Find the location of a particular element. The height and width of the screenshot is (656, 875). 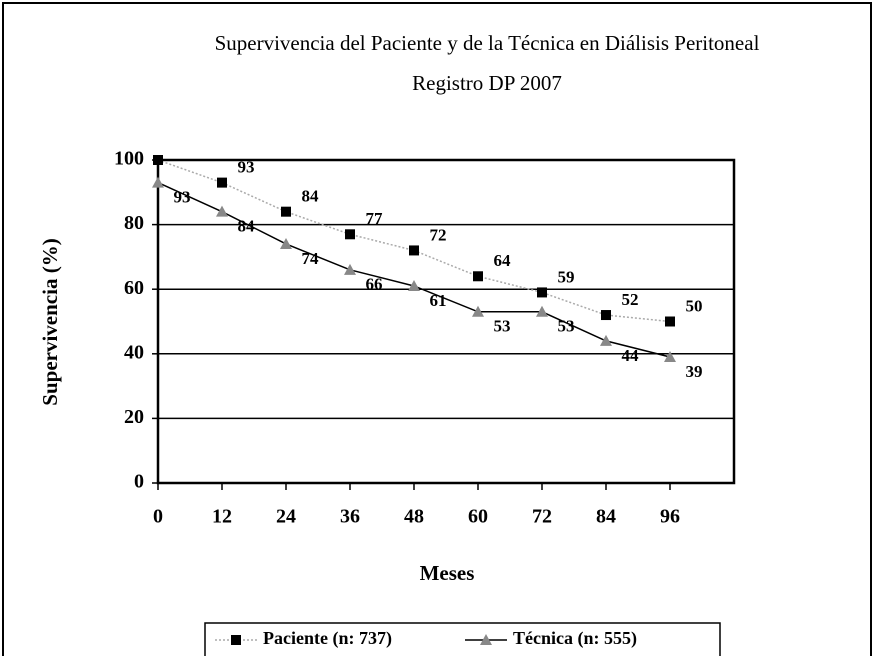

data-label: 39 is located at coordinates (694, 371).